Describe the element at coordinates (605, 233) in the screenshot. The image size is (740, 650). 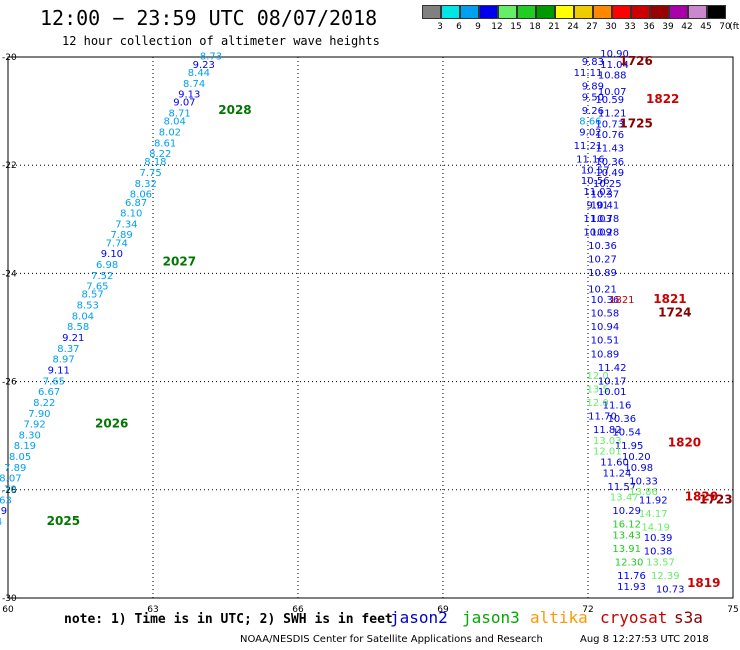
I see `swh-data-point: 10.28` at that location.